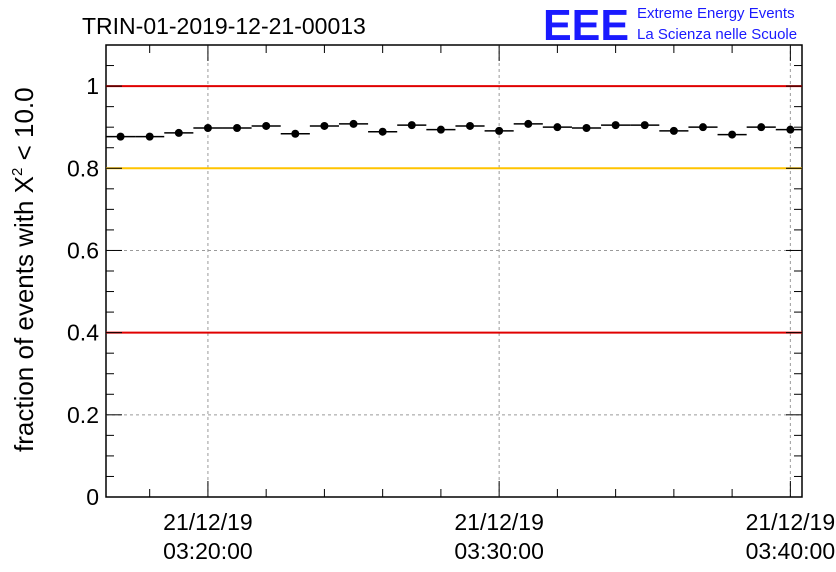 This screenshot has height=572, width=836. Describe the element at coordinates (83, 415) in the screenshot. I see `y-tick-label: 0.2` at that location.